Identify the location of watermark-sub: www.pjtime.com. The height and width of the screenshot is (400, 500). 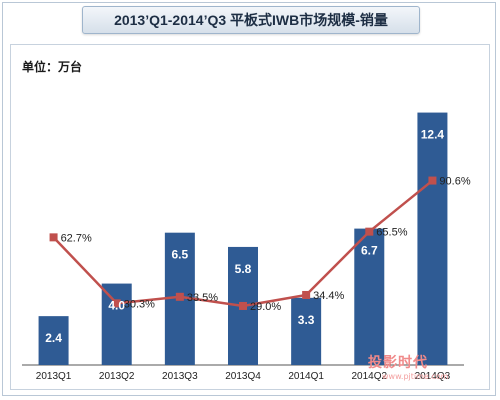
(415, 376).